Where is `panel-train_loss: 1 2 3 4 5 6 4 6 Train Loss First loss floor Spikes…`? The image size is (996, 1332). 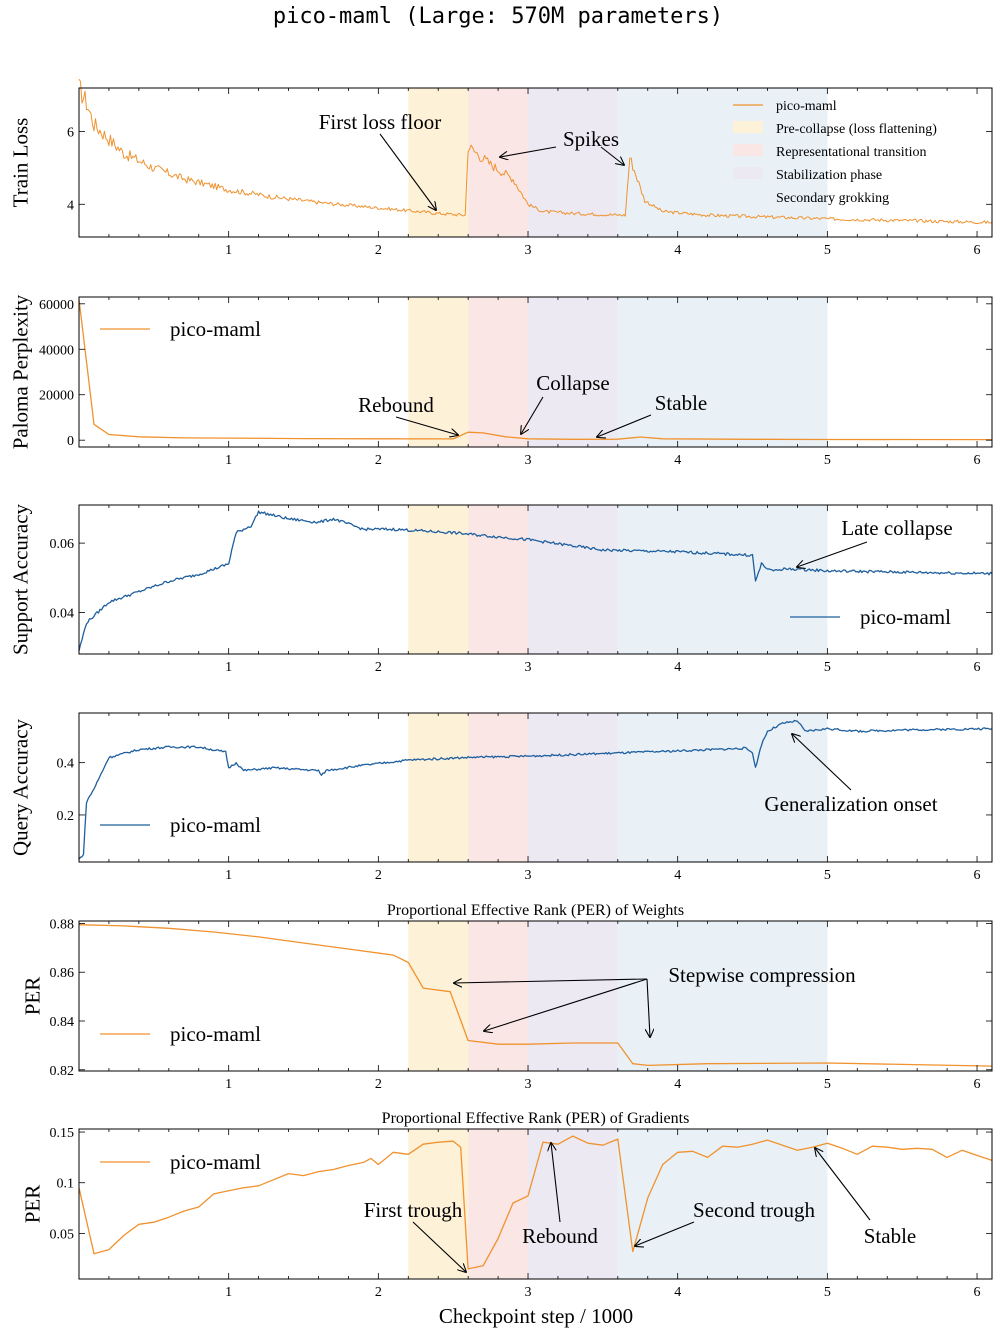
panel-train_loss: 1 2 3 4 5 6 4 6 Train Loss First loss floor Spikes… is located at coordinates (500, 168).